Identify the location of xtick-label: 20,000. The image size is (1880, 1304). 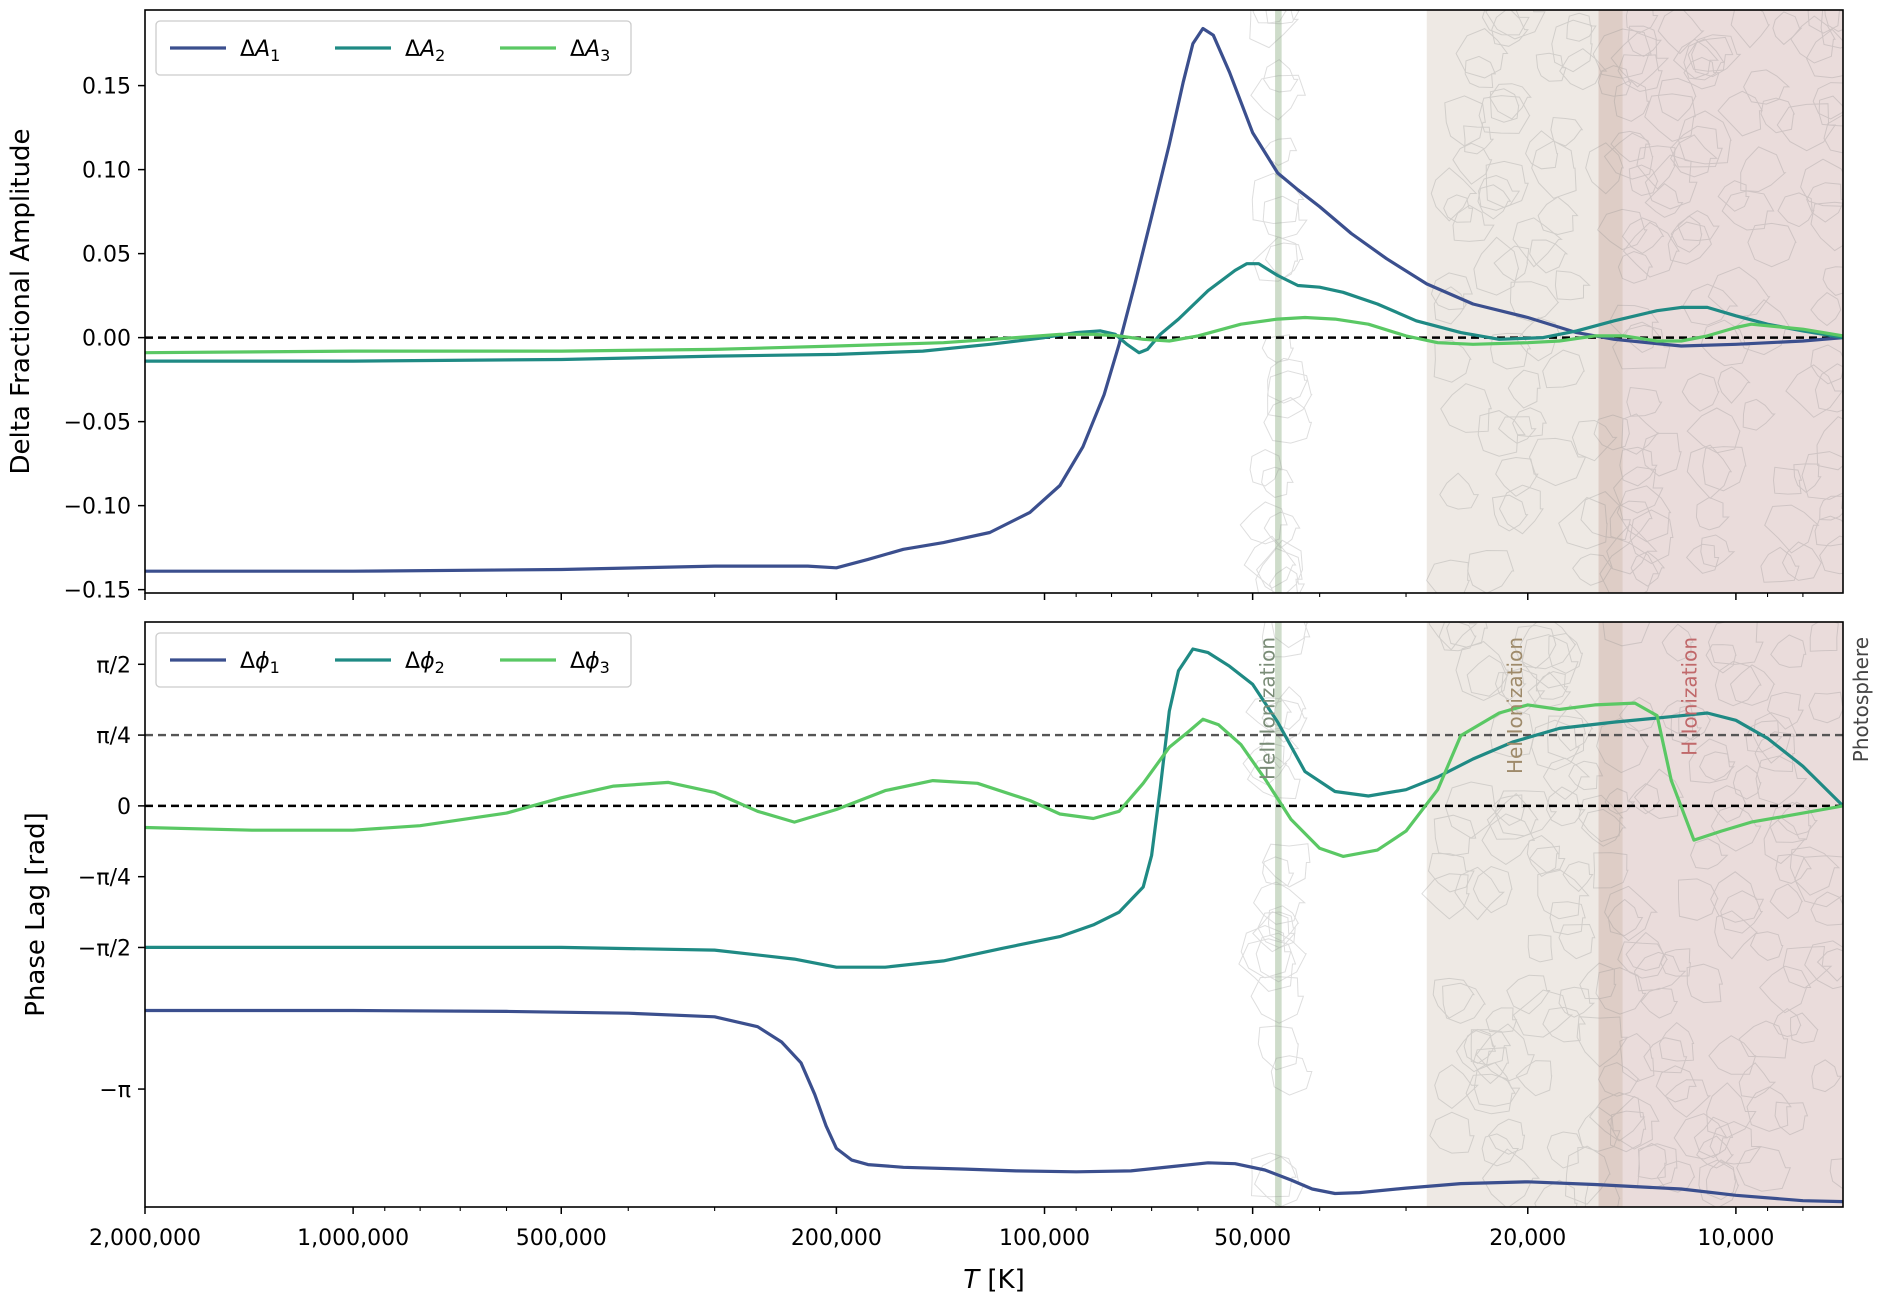
(1527, 1238).